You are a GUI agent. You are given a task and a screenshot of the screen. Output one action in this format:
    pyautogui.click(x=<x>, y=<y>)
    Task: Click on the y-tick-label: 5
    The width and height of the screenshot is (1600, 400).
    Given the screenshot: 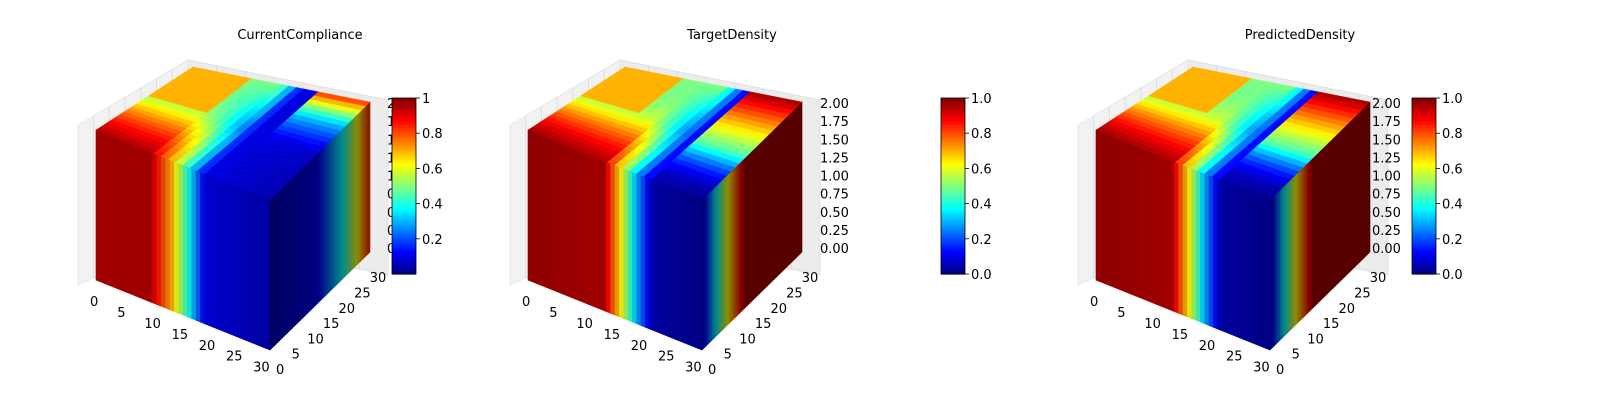 What is the action you would take?
    pyautogui.click(x=728, y=355)
    